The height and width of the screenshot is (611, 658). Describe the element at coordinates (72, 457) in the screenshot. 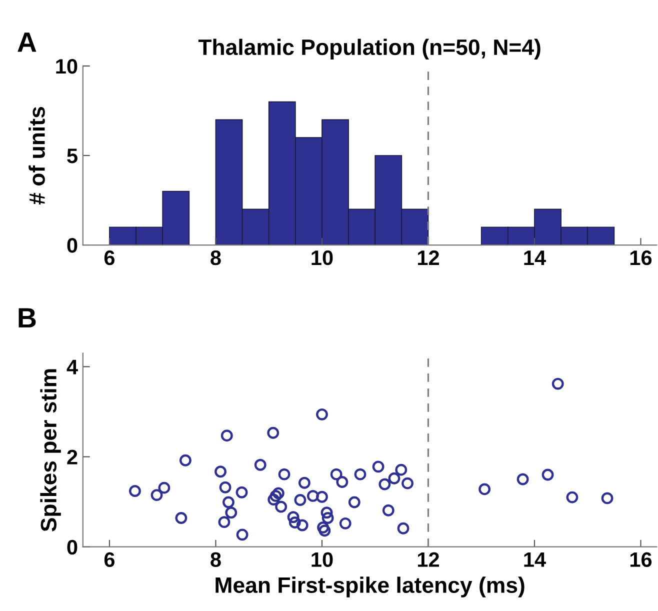

I see `y-tick-label: 2` at that location.